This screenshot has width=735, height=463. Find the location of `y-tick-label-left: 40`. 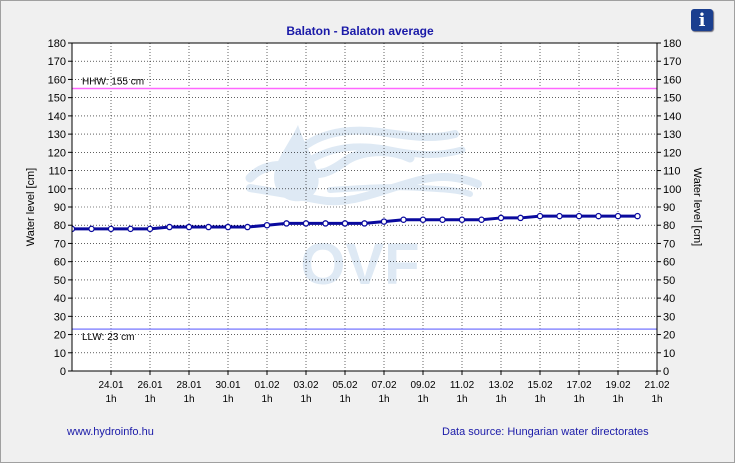

y-tick-label-left: 40 is located at coordinates (60, 299).